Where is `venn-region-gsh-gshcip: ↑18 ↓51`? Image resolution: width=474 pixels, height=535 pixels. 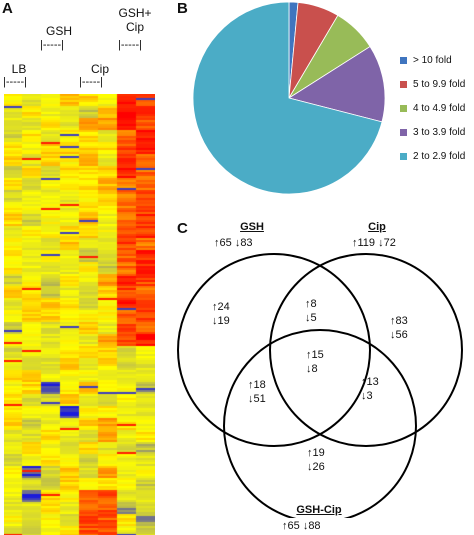 venn-region-gsh-gshcip: ↑18 ↓51 is located at coordinates (257, 392).